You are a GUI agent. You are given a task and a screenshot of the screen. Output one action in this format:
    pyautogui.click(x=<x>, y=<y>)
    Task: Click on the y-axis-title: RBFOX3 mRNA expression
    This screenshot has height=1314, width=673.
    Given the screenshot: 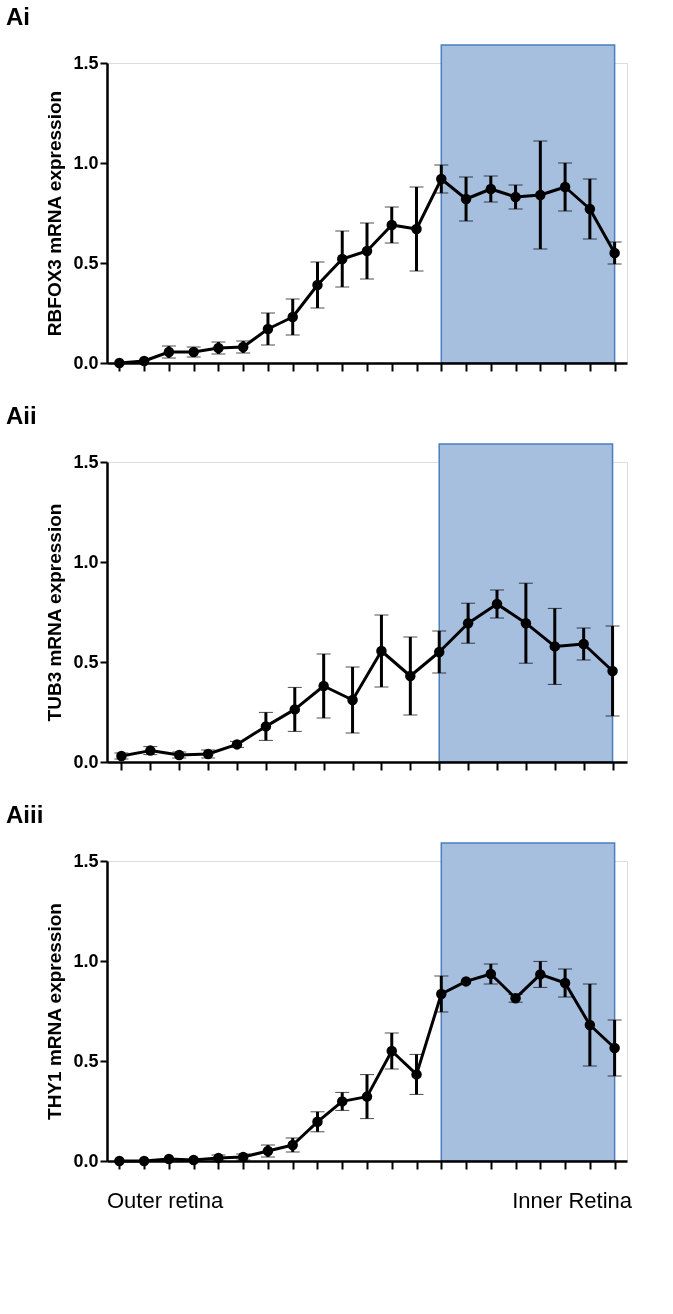 What is the action you would take?
    pyautogui.click(x=55, y=213)
    